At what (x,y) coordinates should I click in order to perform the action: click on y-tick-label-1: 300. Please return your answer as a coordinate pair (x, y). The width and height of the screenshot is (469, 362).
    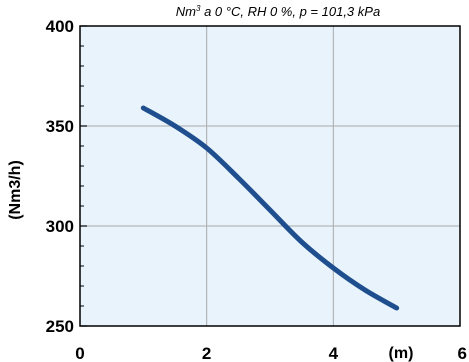
    Looking at the image, I should click on (60, 226).